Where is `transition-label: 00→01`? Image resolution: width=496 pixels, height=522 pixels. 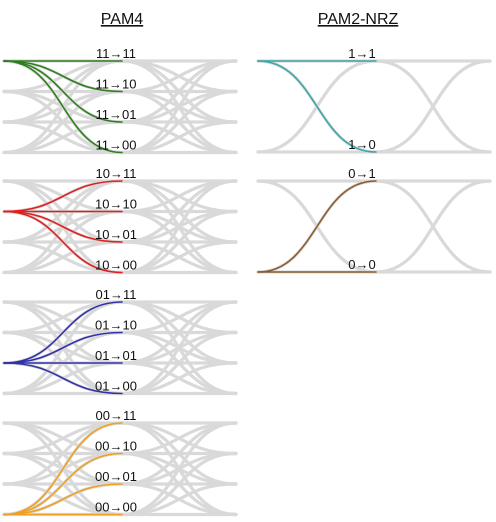 transition-label: 00→01 is located at coordinates (116, 476).